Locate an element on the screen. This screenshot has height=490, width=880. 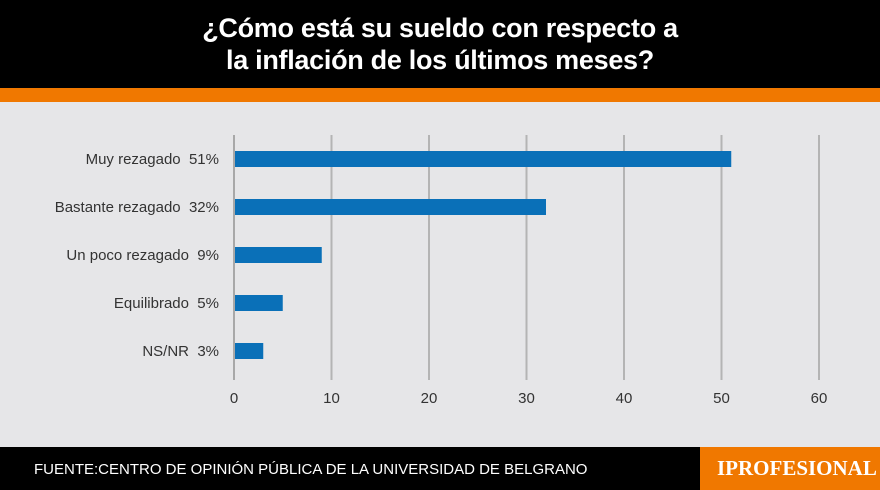
logo: IPROFESIONAL is located at coordinates (790, 468).